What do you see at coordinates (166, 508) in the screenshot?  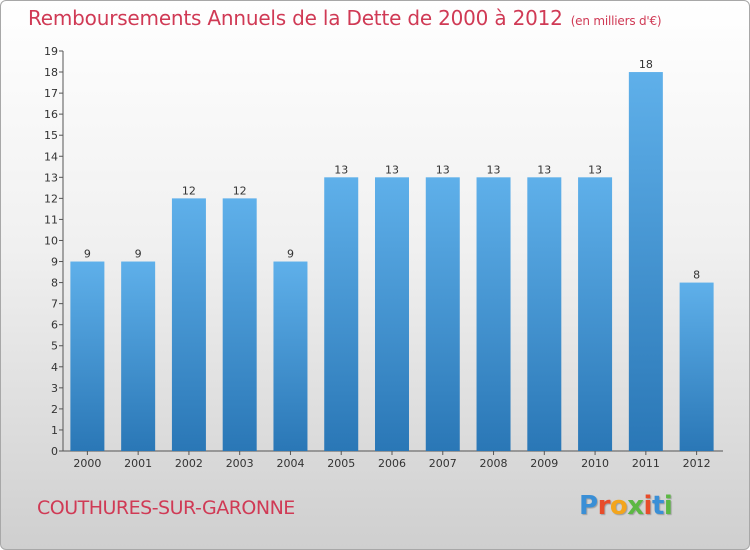 I see `commune-name: COUTHURES-SUR-GARONNE` at bounding box center [166, 508].